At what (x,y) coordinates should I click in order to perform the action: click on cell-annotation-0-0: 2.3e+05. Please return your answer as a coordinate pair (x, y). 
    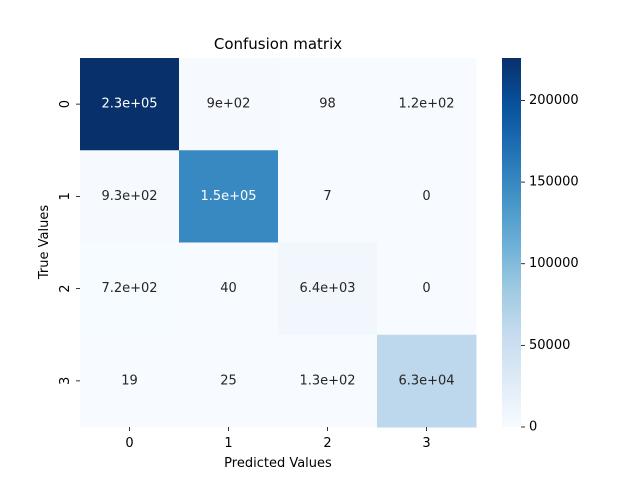
    Looking at the image, I should click on (129, 104).